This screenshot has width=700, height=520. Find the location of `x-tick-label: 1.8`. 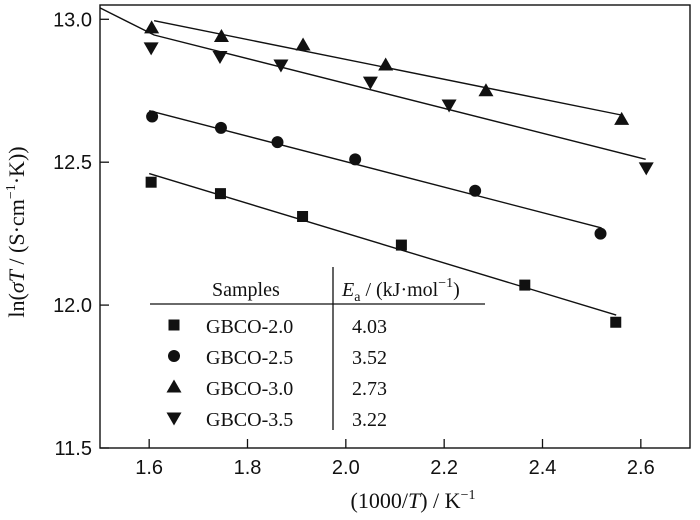

x-tick-label: 1.8 is located at coordinates (248, 468).